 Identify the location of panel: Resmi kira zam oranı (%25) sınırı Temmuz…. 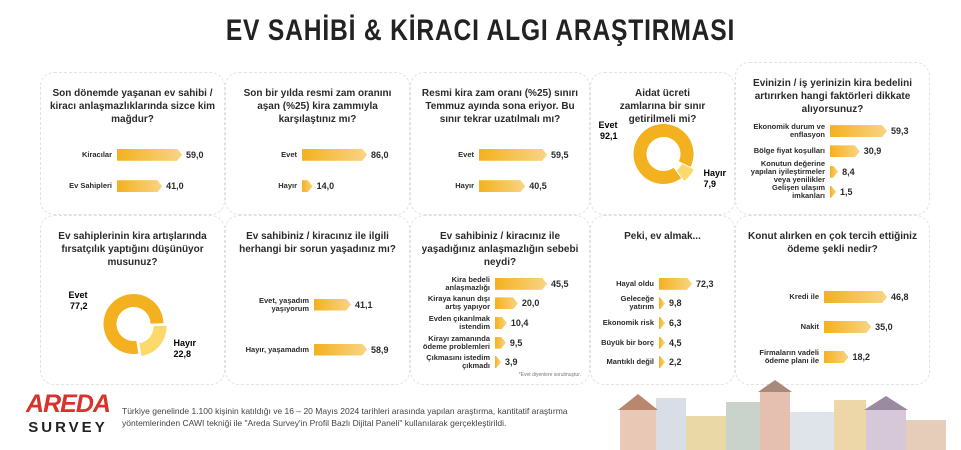
(500, 143).